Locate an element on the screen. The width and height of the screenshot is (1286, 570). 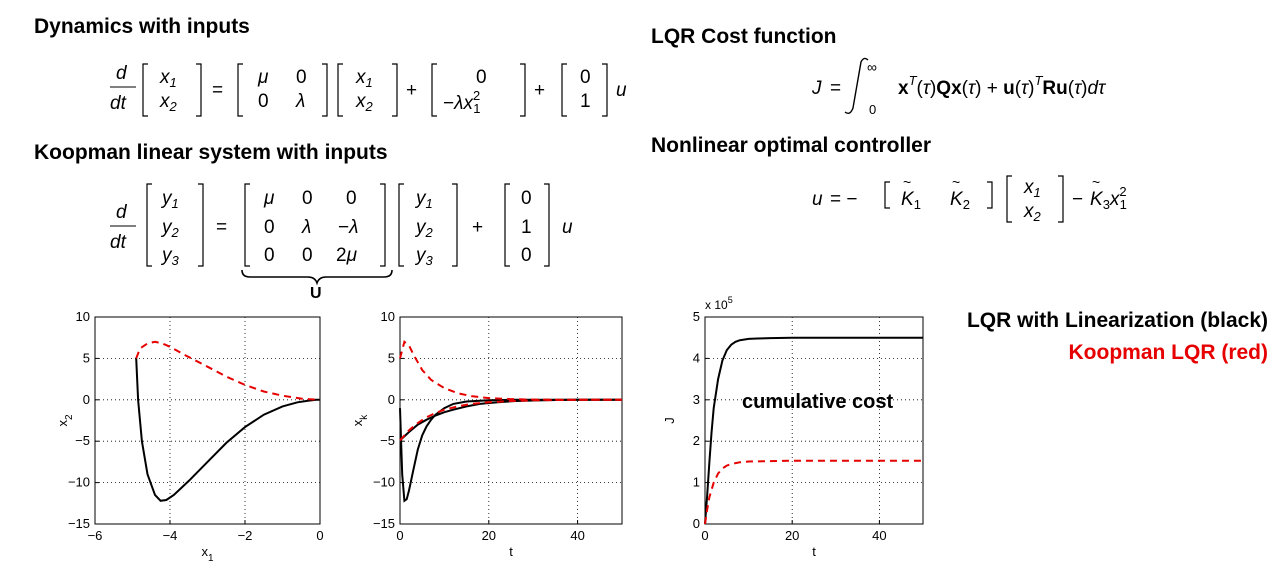
svg-text: J is located at coordinates (816, 88).